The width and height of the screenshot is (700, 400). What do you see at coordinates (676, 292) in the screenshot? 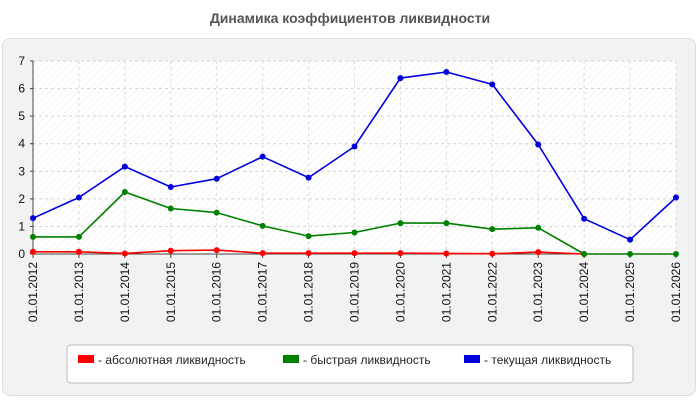
I see `x-tick-label: 01.01.2026` at bounding box center [676, 292].